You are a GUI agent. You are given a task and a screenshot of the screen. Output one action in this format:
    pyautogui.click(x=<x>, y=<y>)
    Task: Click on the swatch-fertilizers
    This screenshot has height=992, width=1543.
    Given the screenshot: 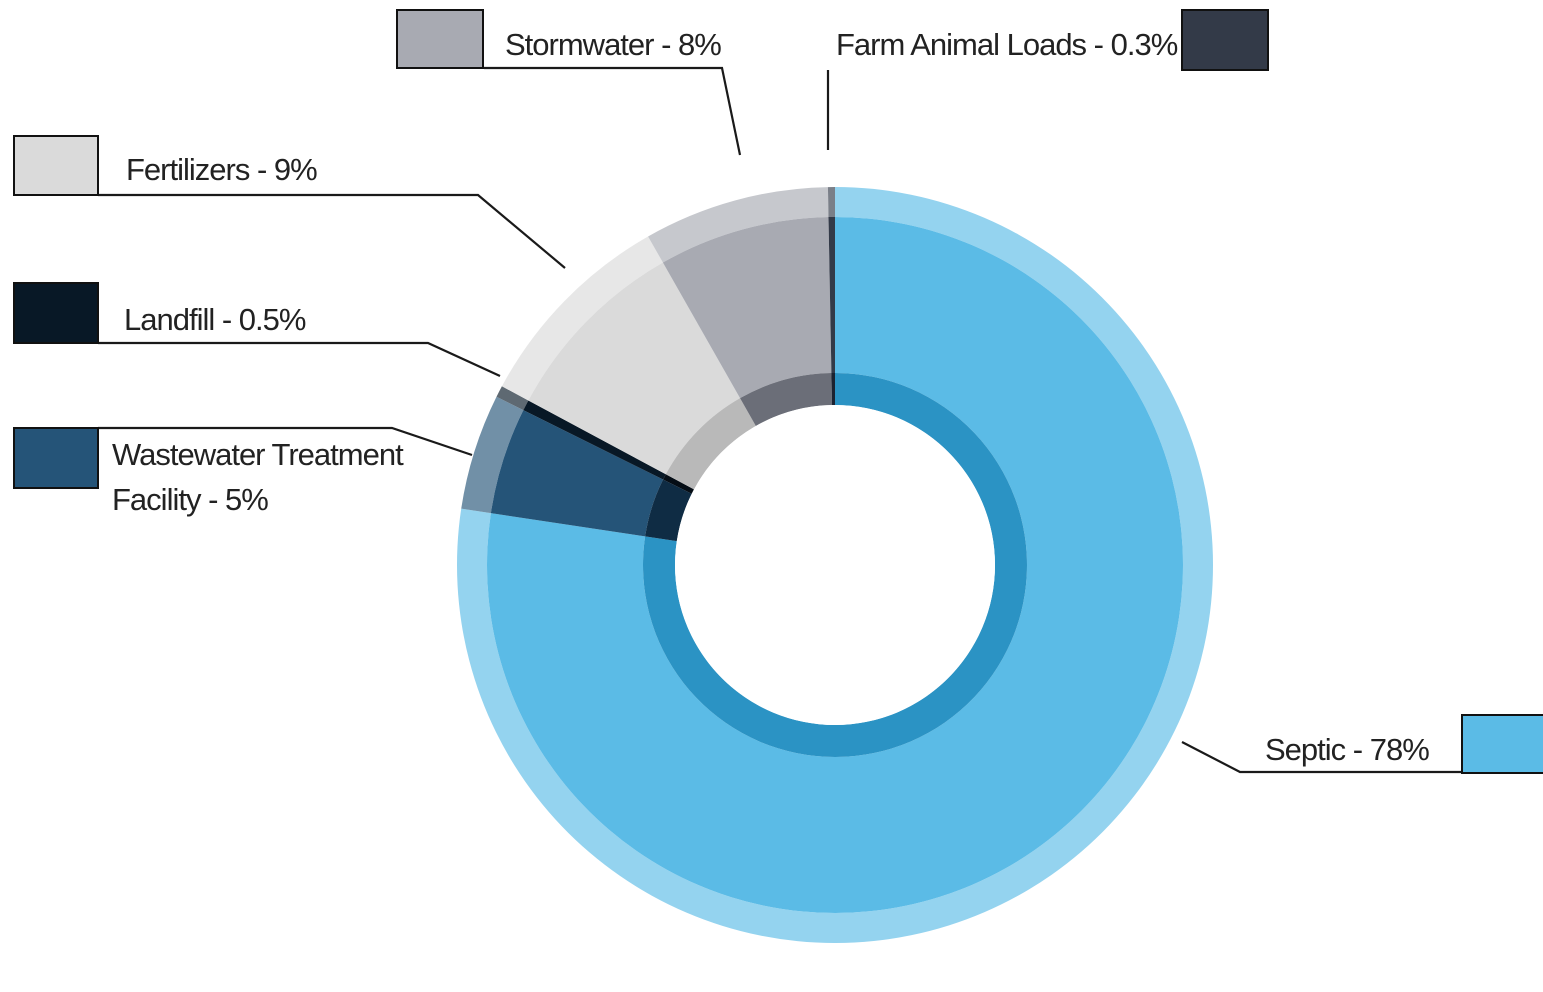 What is the action you would take?
    pyautogui.click(x=56, y=165)
    